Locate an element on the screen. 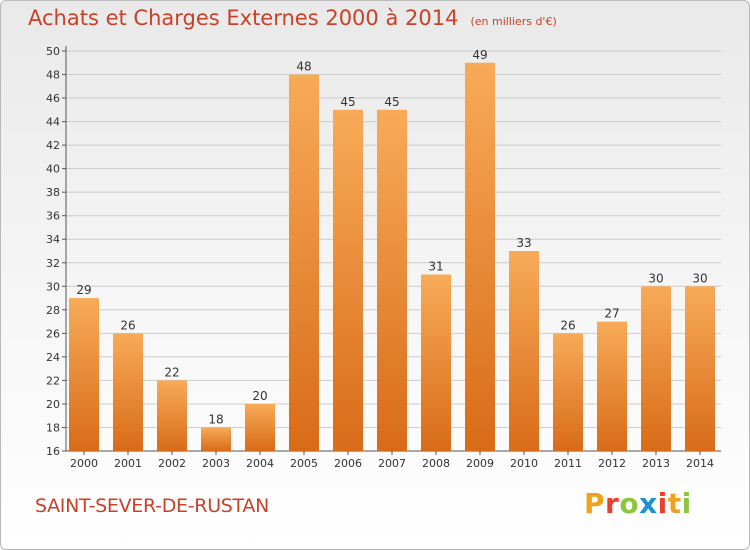  logo-letter: t is located at coordinates (674, 503).